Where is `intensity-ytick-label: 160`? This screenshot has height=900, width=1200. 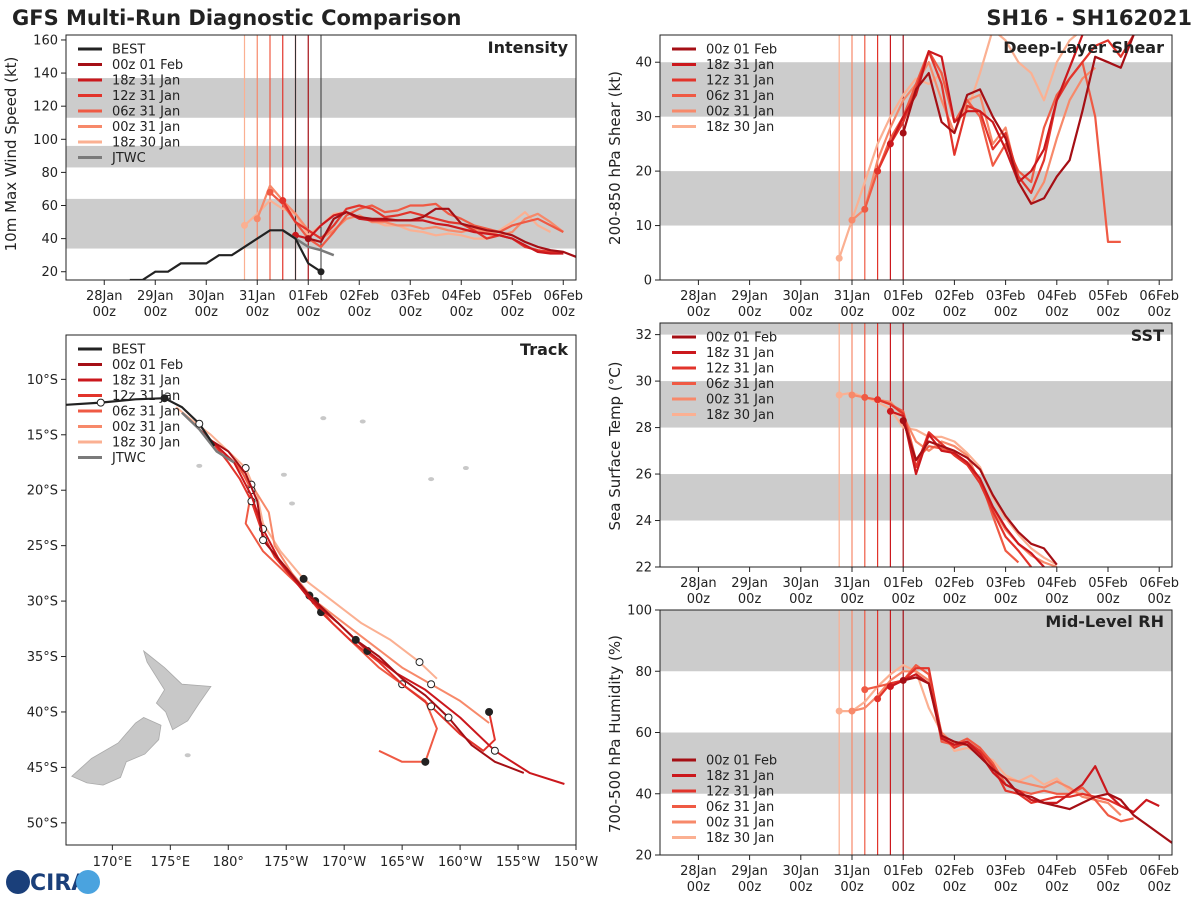 intensity-ytick-label: 160 is located at coordinates (45, 40).